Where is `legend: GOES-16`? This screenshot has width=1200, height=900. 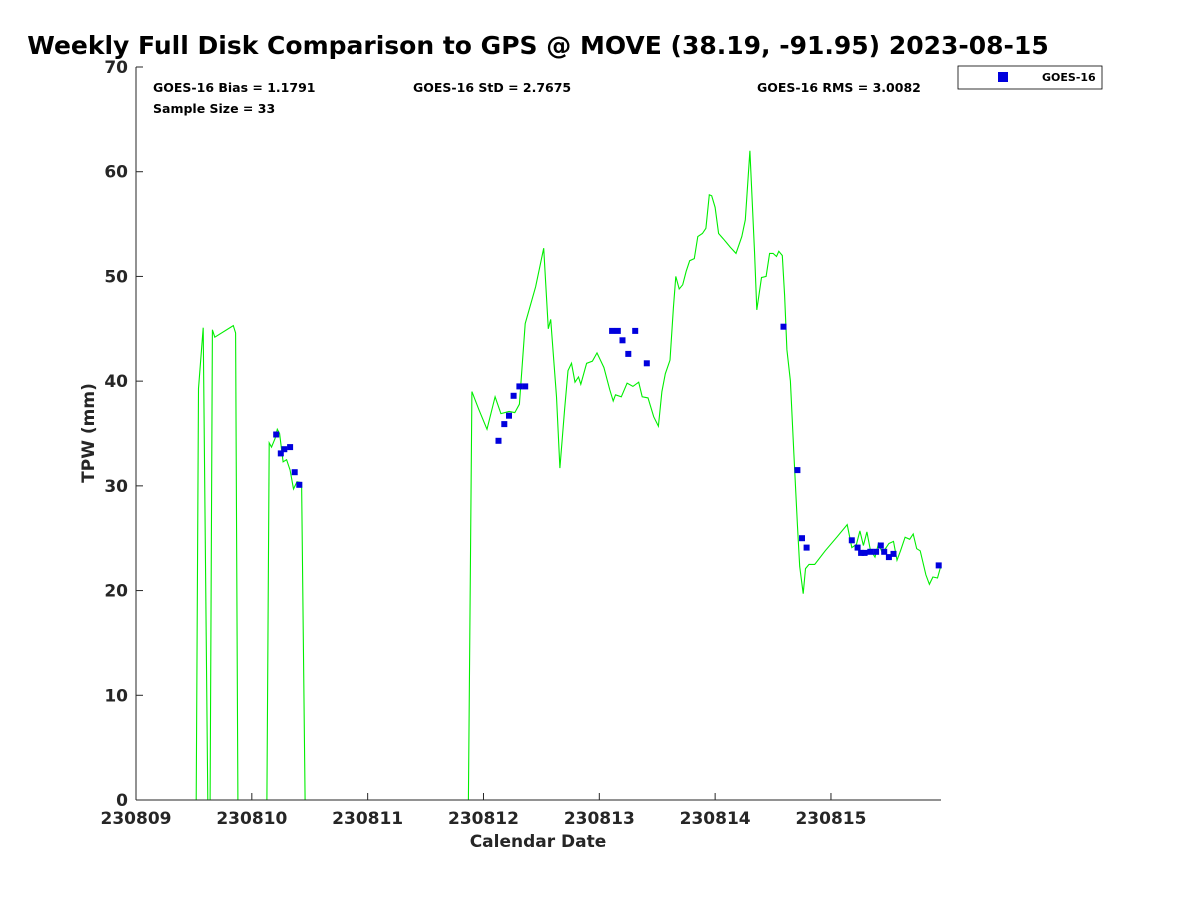 legend: GOES-16 is located at coordinates (1030, 77).